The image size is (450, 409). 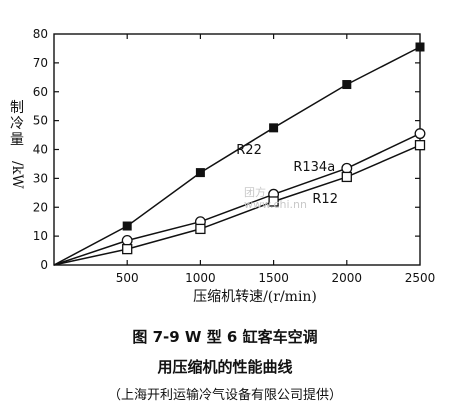 I want to click on x-tick-label: 1000, so click(x=200, y=278).